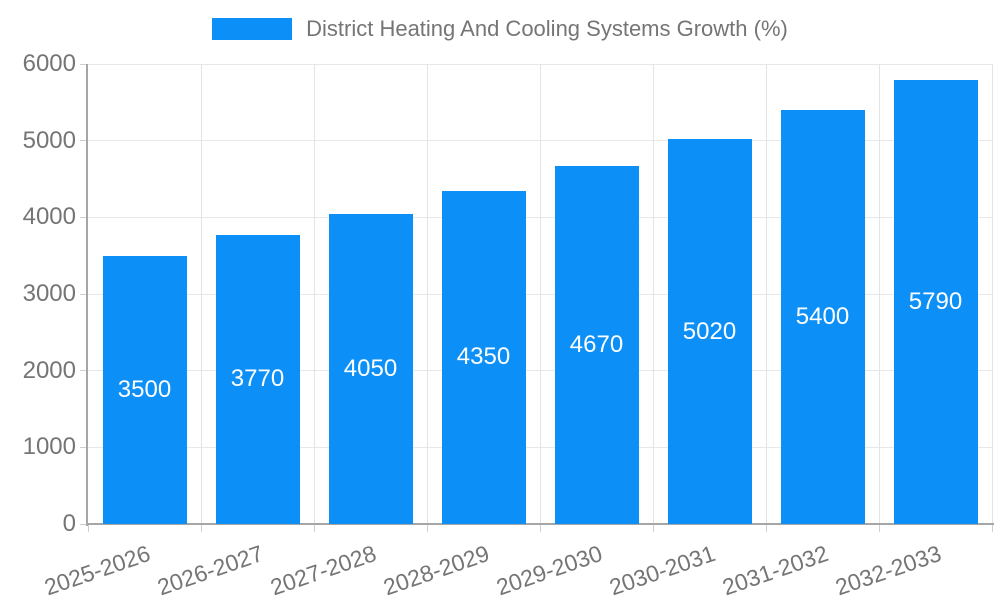  I want to click on bar: 3500, so click(144, 389).